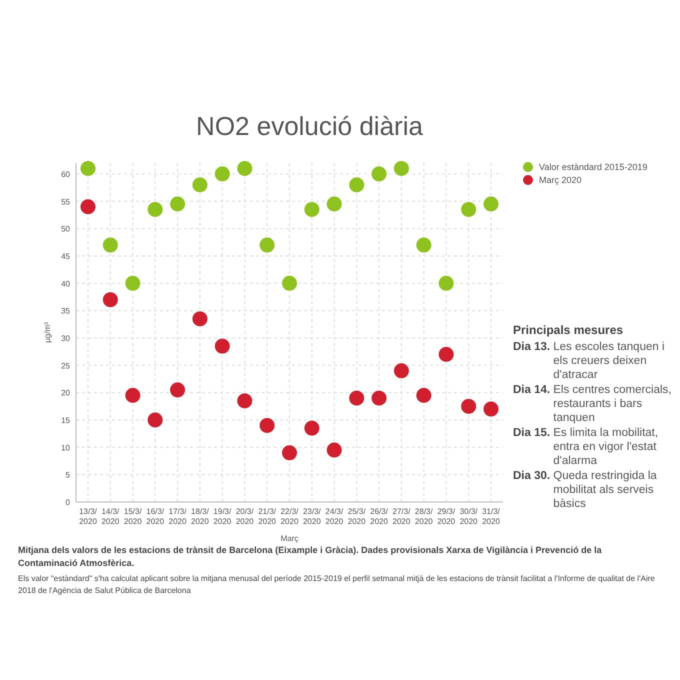 The height and width of the screenshot is (680, 680). I want to click on x-tick-label: 24/3/ 2020, so click(334, 516).